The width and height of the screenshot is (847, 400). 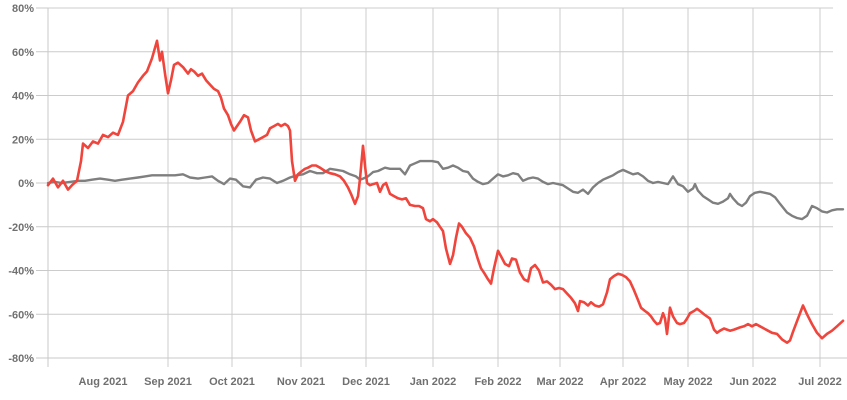 What do you see at coordinates (23, 140) in the screenshot?
I see `y-axis-label: 20%` at bounding box center [23, 140].